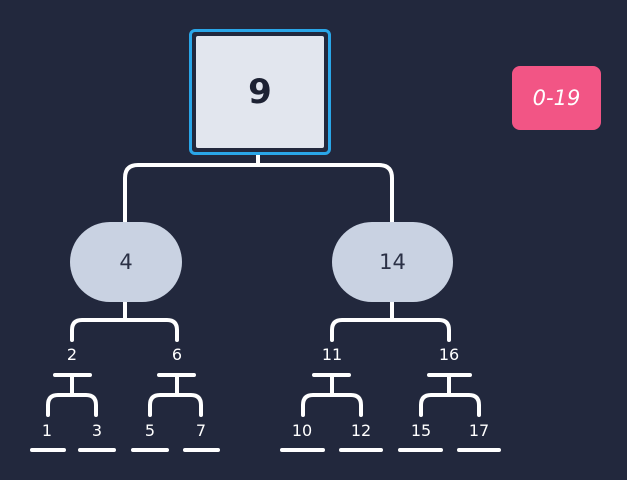 The width and height of the screenshot is (627, 480). What do you see at coordinates (332, 354) in the screenshot?
I see `node-11: 11` at bounding box center [332, 354].